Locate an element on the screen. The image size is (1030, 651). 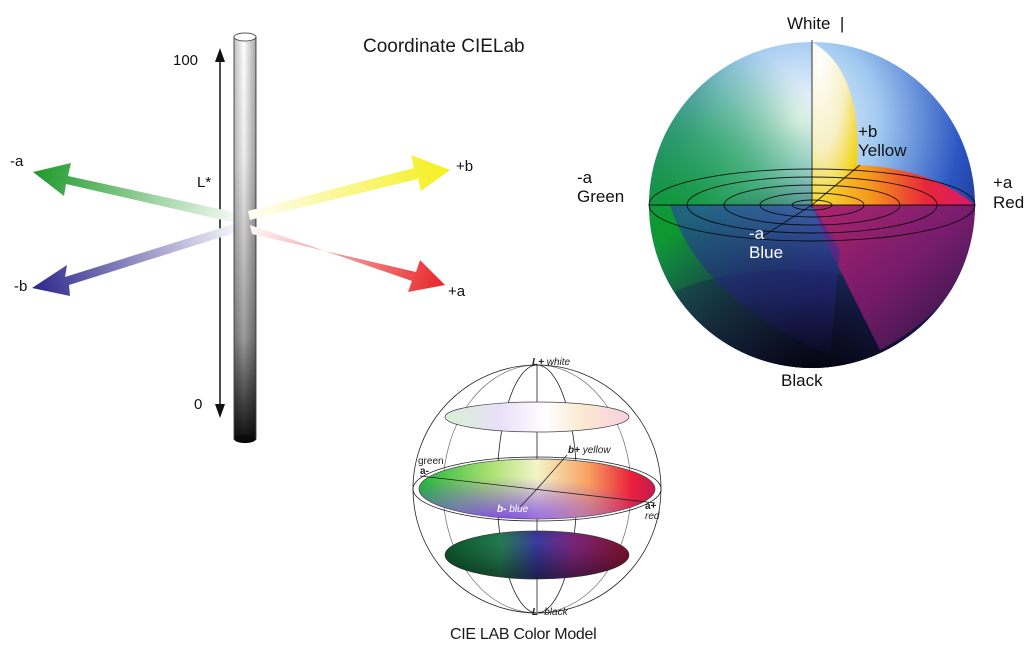
model-l-minus-label: L- black is located at coordinates (550, 612).